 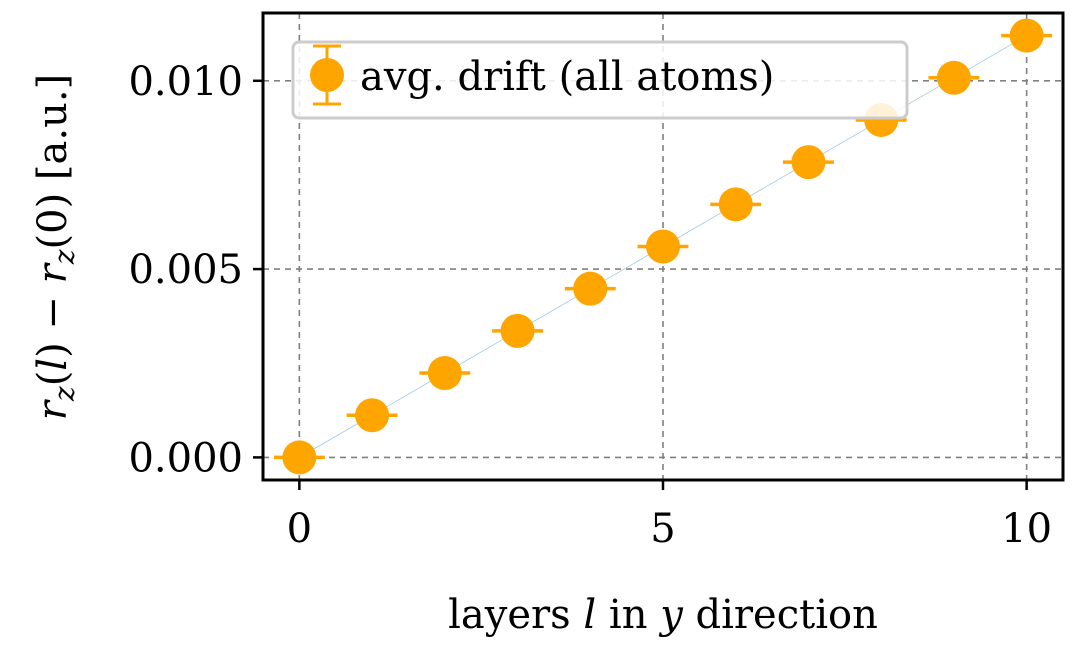 I want to click on legend-box, so click(x=600, y=80).